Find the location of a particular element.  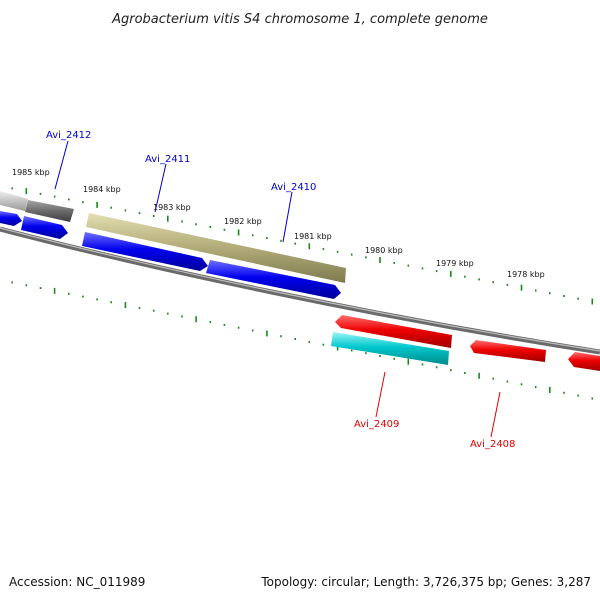

kbp-label-1983: 1983 kbp is located at coordinates (172, 207).